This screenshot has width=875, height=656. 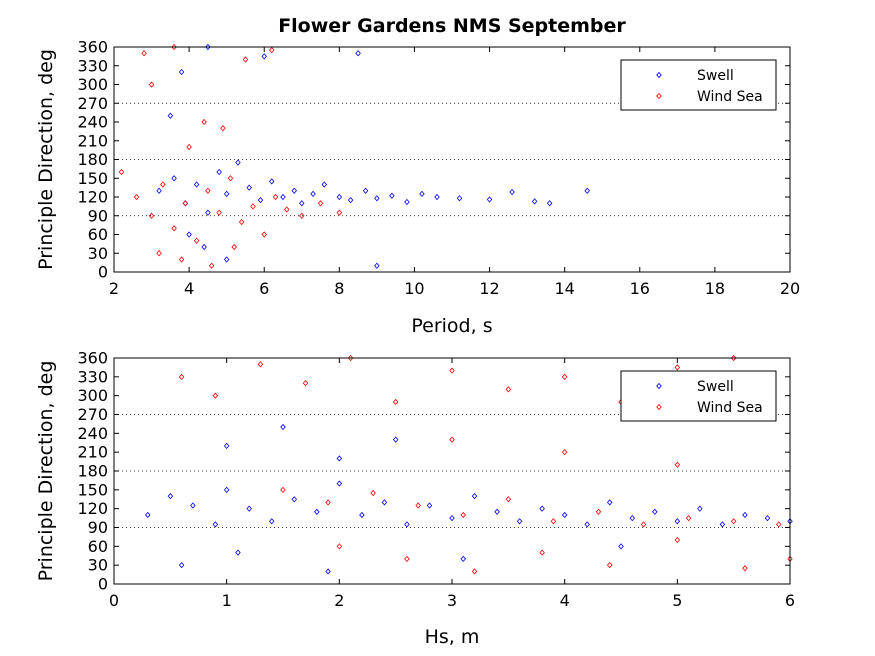 What do you see at coordinates (730, 97) in the screenshot?
I see `legend-entry: Wind Sea` at bounding box center [730, 97].